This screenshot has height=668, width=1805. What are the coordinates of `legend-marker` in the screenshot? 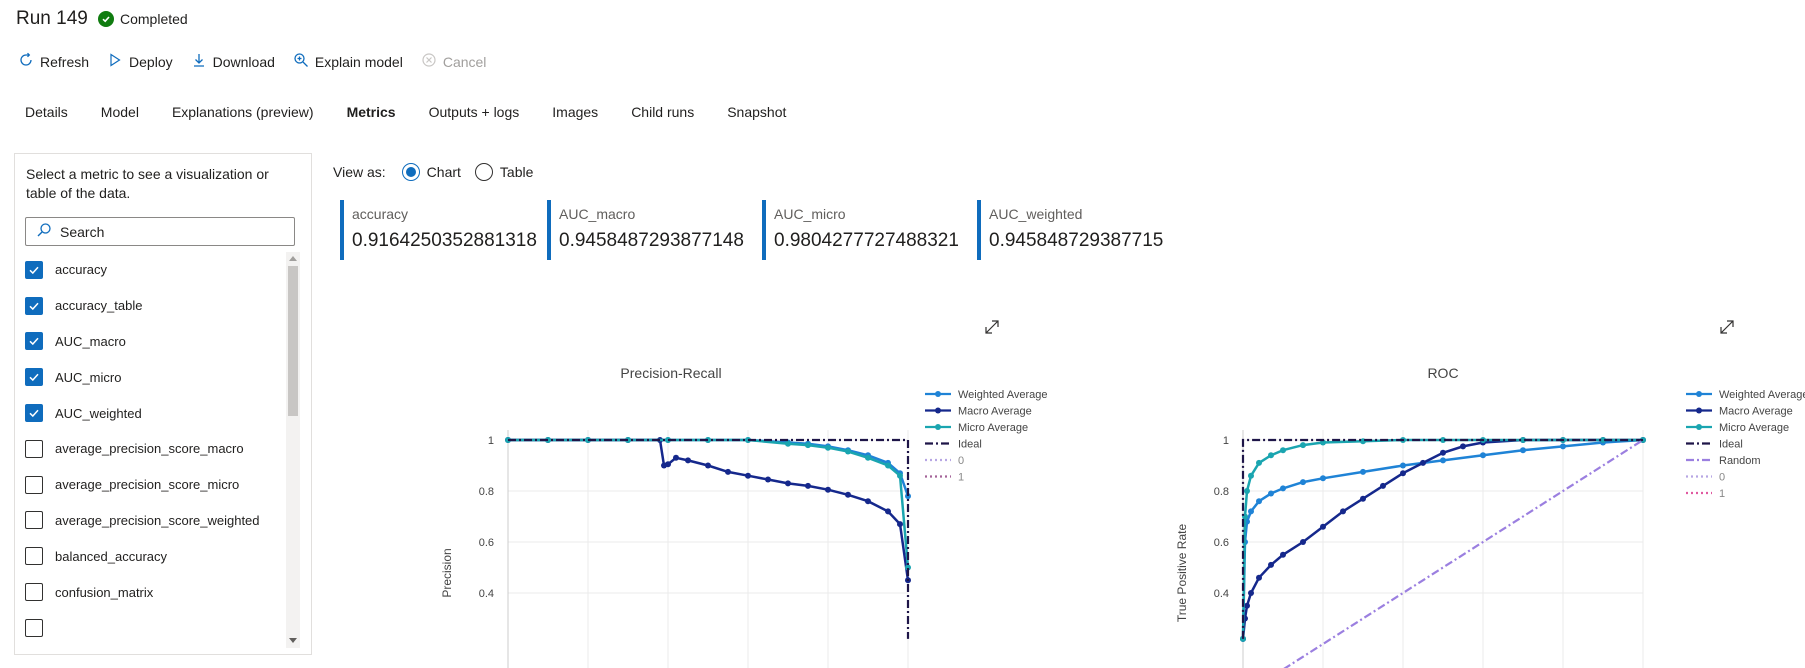 It's located at (1699, 394).